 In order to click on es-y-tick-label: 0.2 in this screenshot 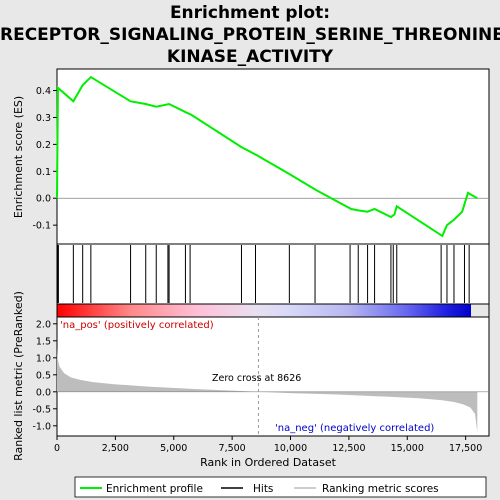, I will do `click(43, 145)`.